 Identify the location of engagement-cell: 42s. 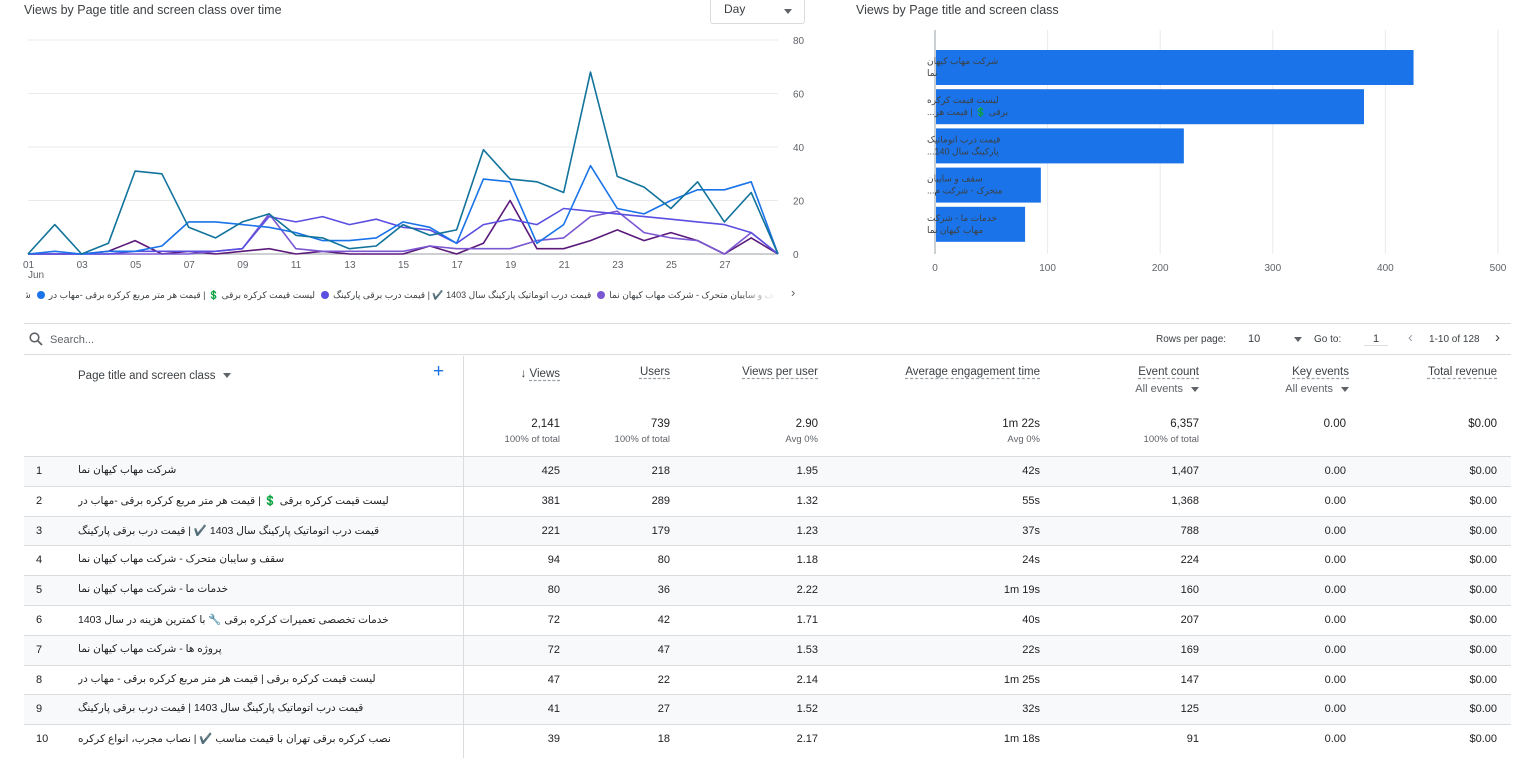
(1031, 471).